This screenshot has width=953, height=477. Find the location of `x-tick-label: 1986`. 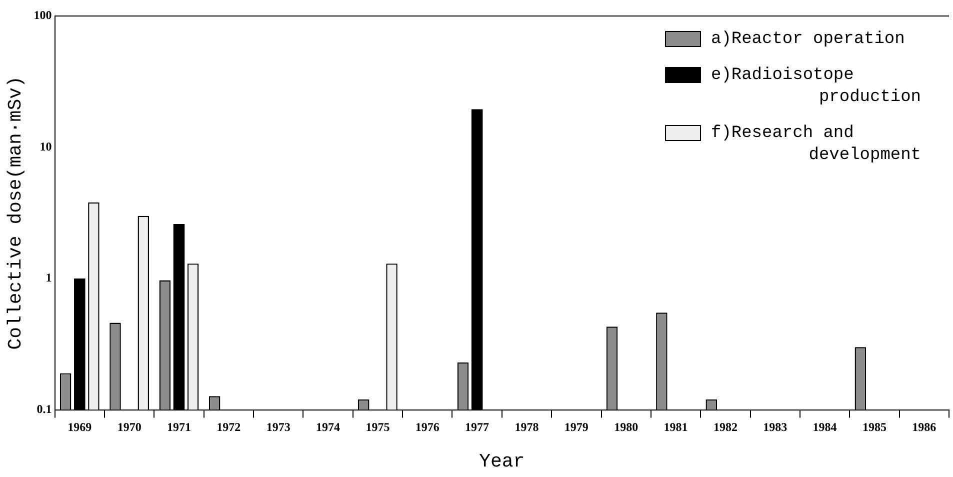

x-tick-label: 1986 is located at coordinates (924, 427).